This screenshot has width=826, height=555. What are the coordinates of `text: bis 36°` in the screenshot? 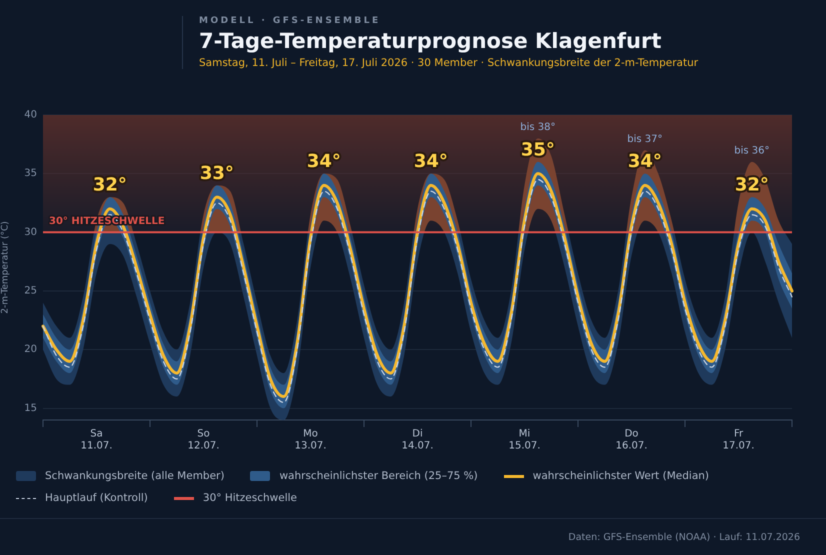 It's located at (752, 151).